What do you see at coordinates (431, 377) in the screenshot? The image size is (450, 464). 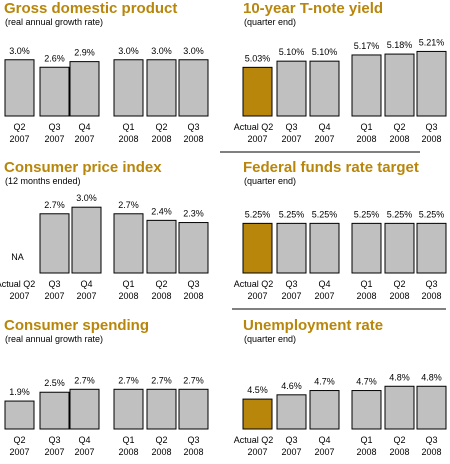 I see `data-label: 4.8%` at bounding box center [431, 377].